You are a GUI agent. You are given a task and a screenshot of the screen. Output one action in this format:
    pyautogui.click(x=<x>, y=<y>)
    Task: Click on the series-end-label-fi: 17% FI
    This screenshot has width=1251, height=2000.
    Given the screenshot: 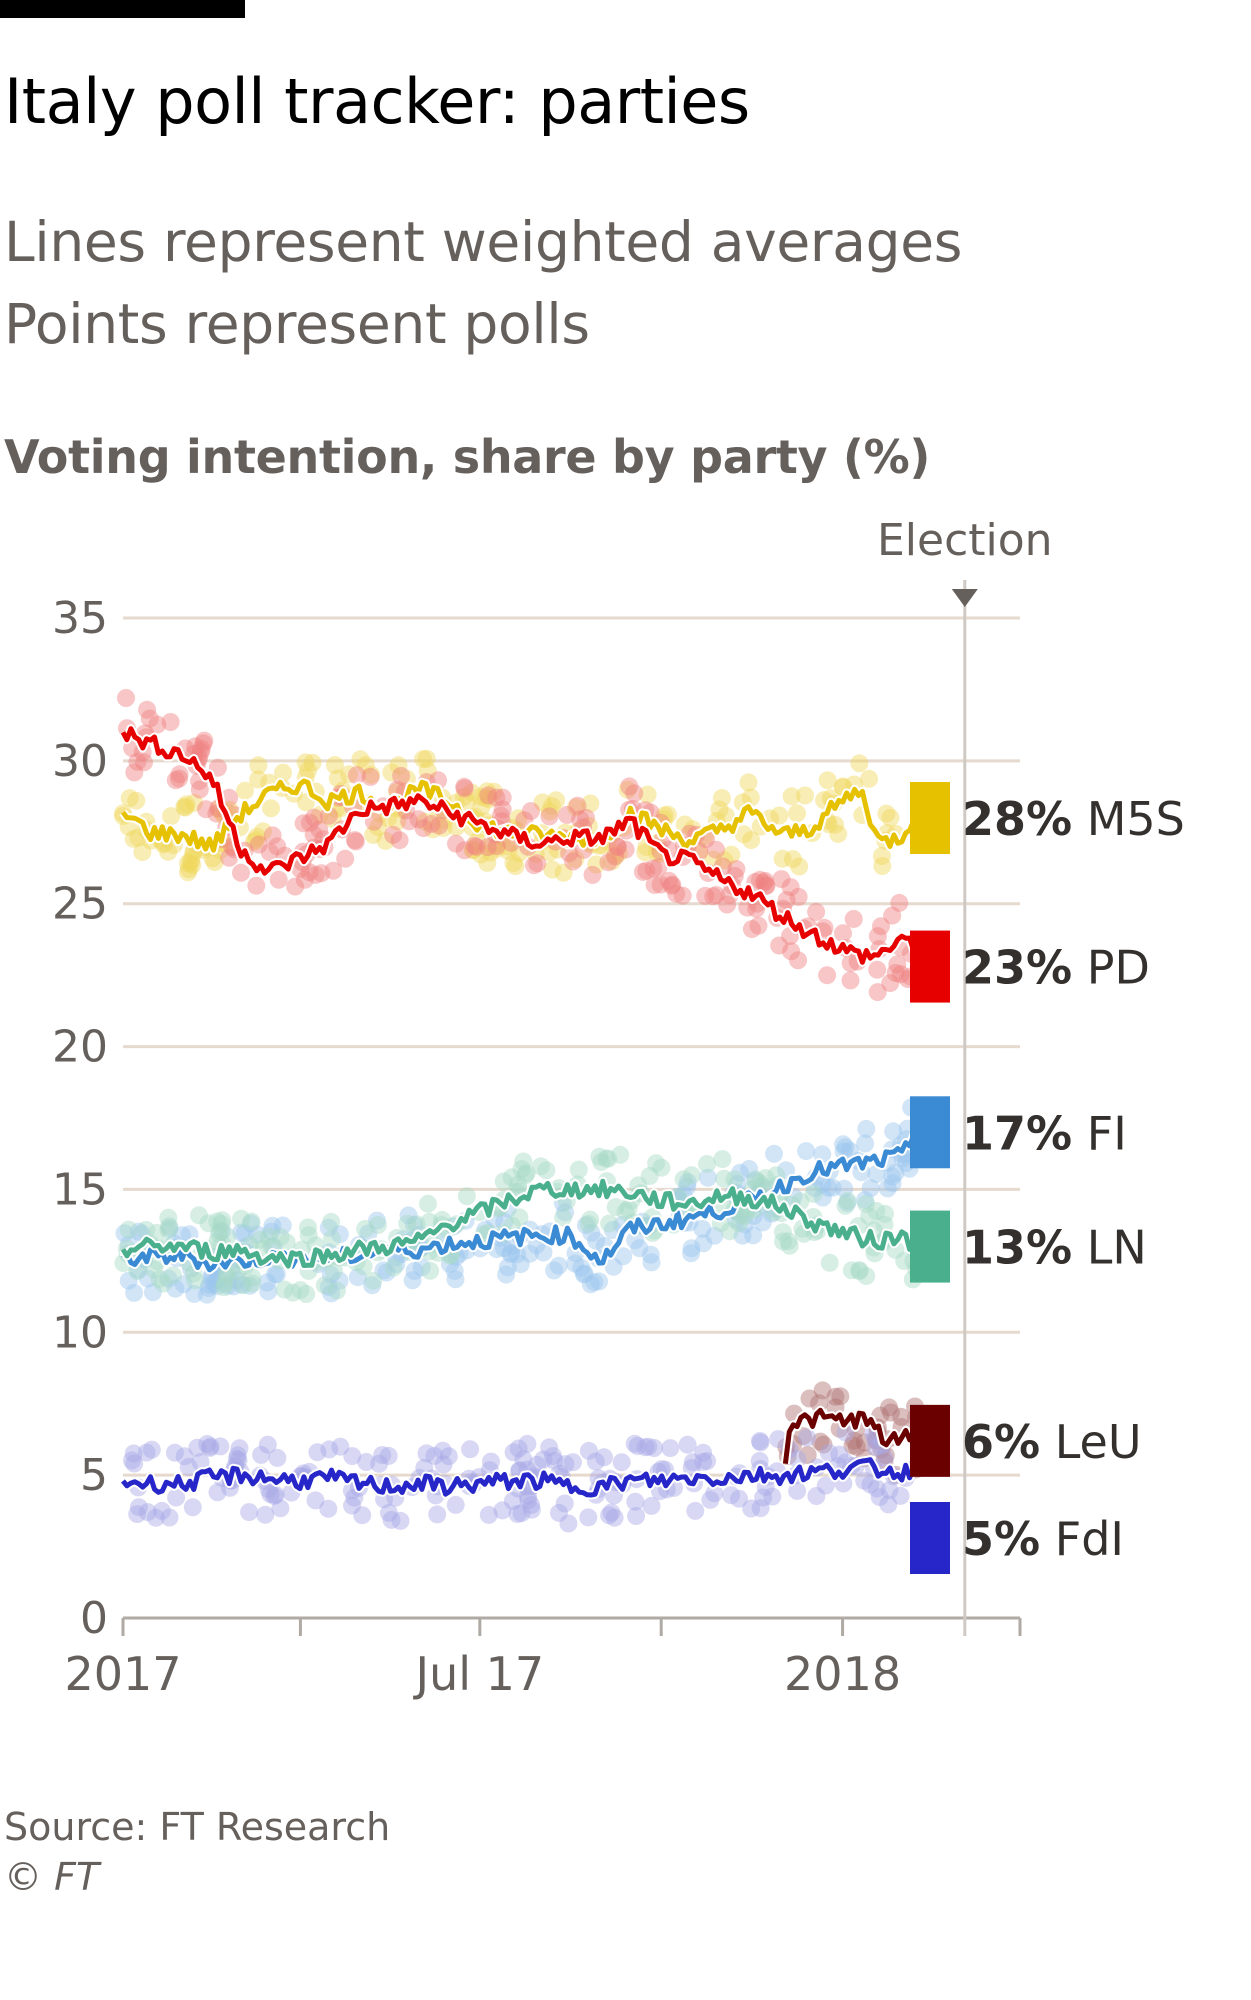 What is the action you would take?
    pyautogui.click(x=1044, y=1133)
    